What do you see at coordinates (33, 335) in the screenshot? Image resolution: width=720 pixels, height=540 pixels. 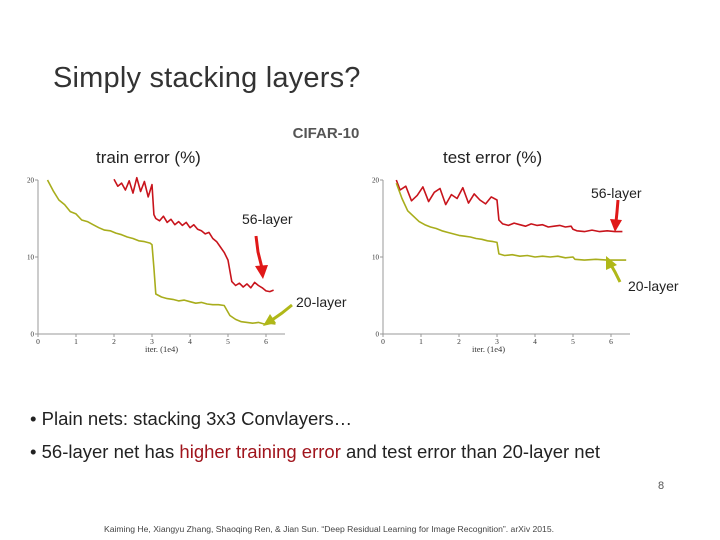 I see `train-y-tick-label: 0` at bounding box center [33, 335].